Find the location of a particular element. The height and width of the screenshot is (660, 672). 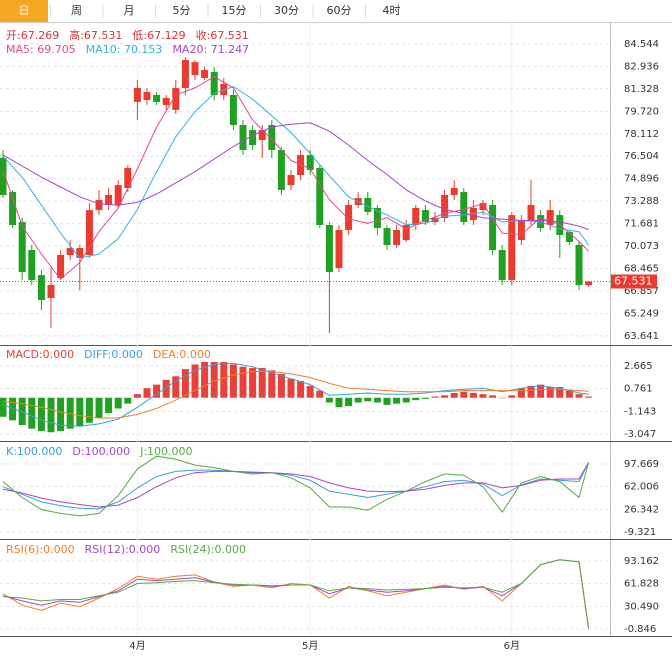

tab: 30分 is located at coordinates (286, 10).